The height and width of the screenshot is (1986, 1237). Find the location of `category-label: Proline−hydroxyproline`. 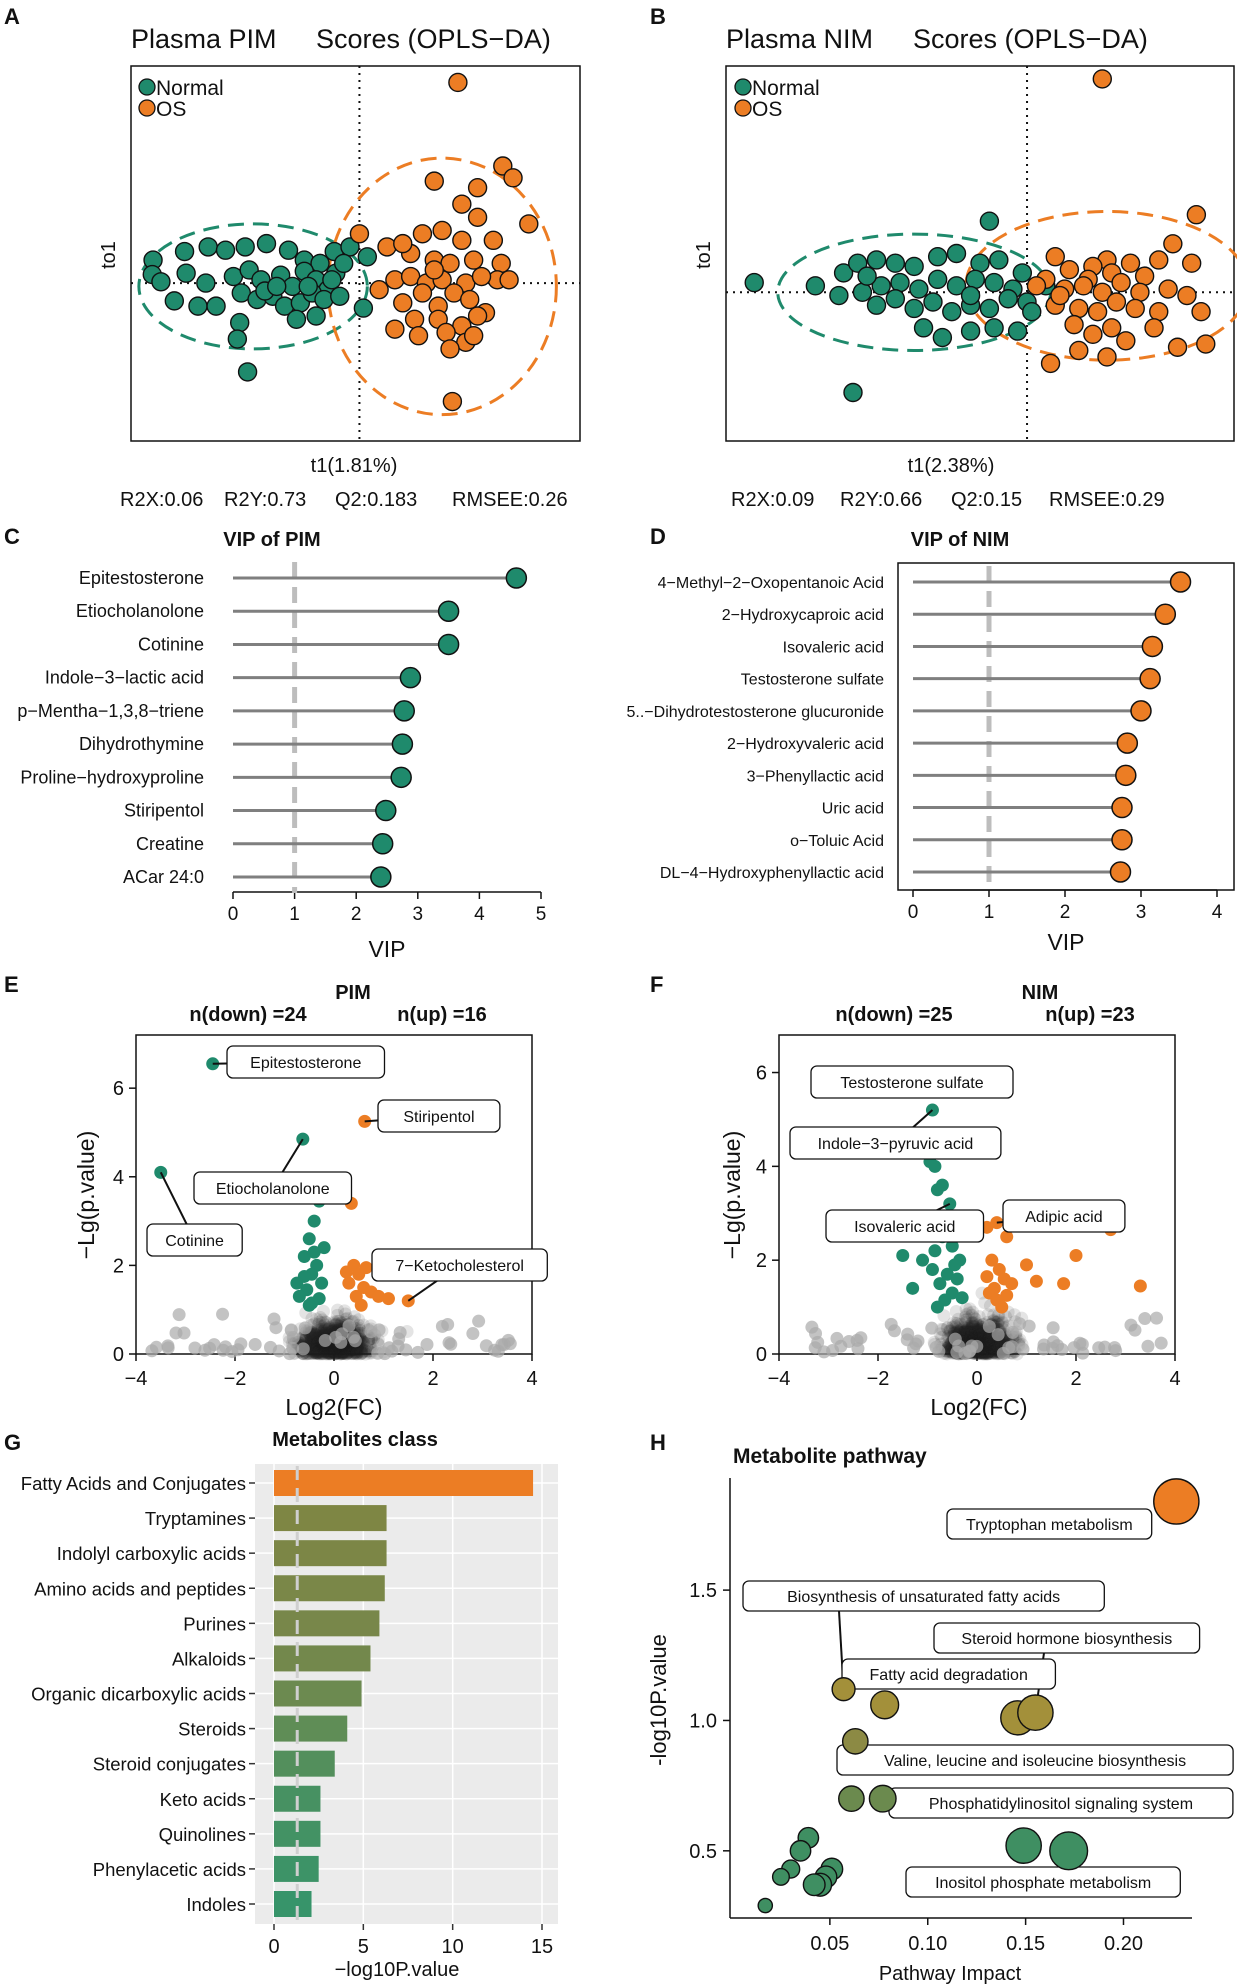

category-label: Proline−hydroxyproline is located at coordinates (112, 777).